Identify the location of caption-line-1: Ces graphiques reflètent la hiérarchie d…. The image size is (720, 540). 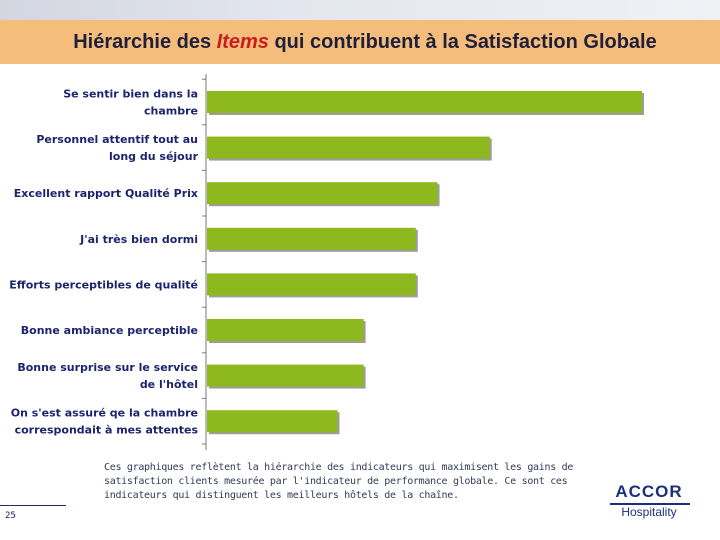
(339, 467).